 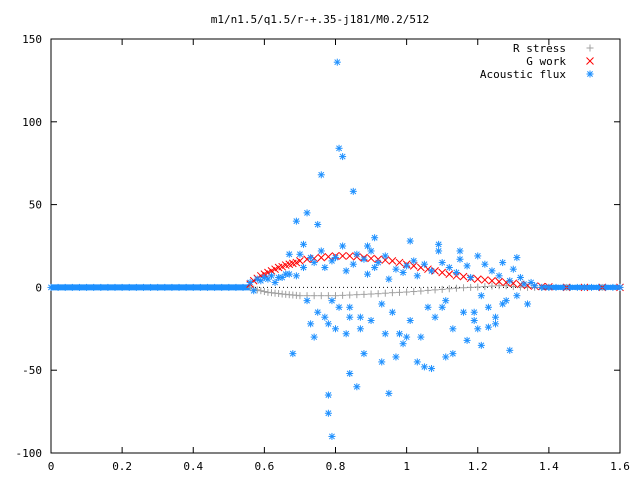 I want to click on legend-marker-acoustic-flux, so click(x=590, y=74).